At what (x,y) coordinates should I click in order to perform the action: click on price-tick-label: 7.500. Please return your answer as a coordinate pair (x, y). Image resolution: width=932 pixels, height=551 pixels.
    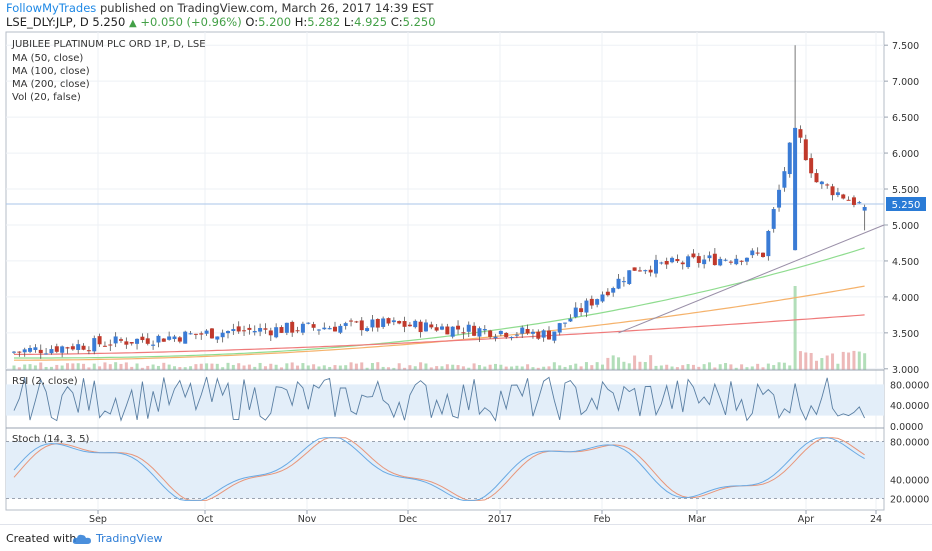
    Looking at the image, I should click on (905, 46).